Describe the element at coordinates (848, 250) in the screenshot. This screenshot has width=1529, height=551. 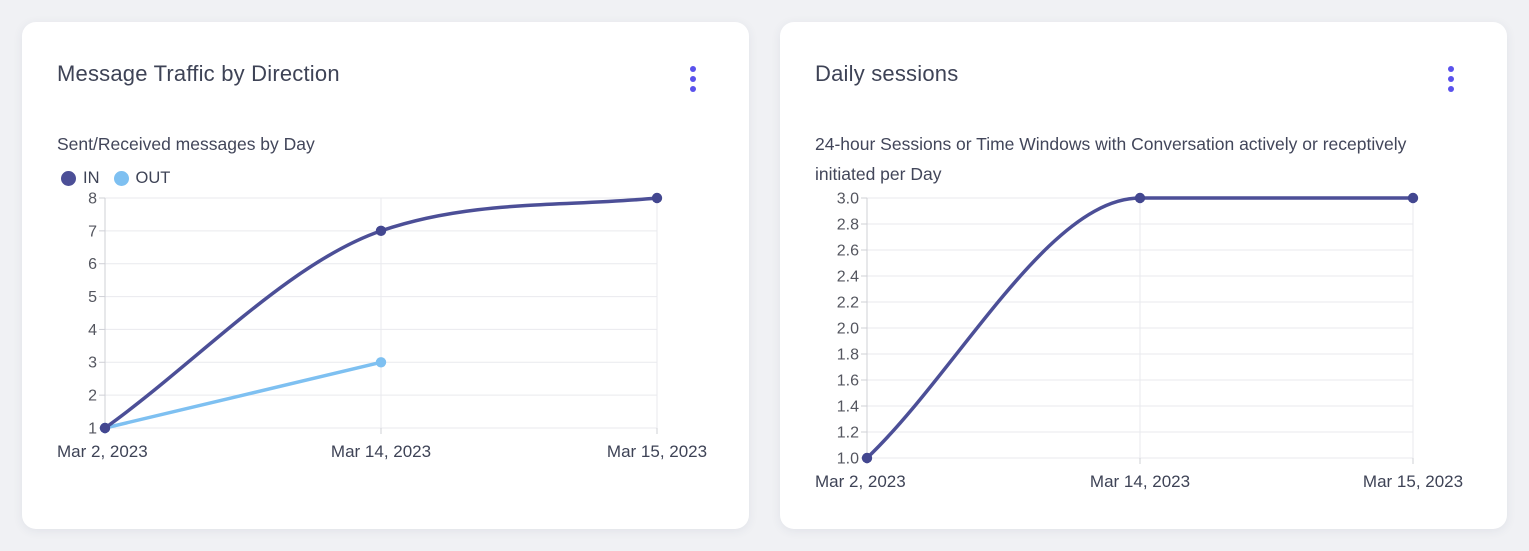
I see `svg-text: 2.6` at that location.